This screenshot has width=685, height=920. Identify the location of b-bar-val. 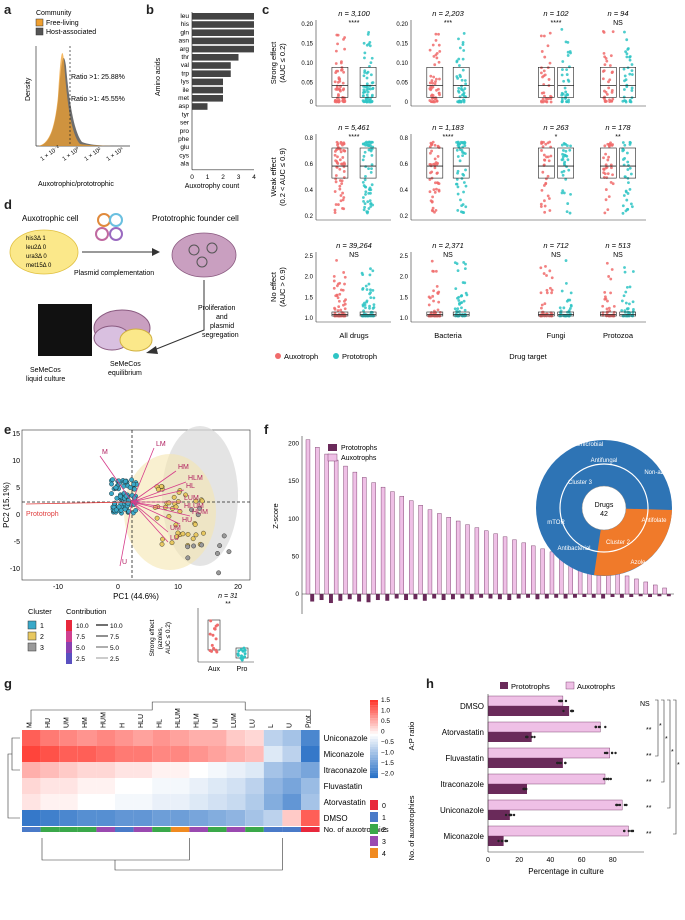
(211, 65).